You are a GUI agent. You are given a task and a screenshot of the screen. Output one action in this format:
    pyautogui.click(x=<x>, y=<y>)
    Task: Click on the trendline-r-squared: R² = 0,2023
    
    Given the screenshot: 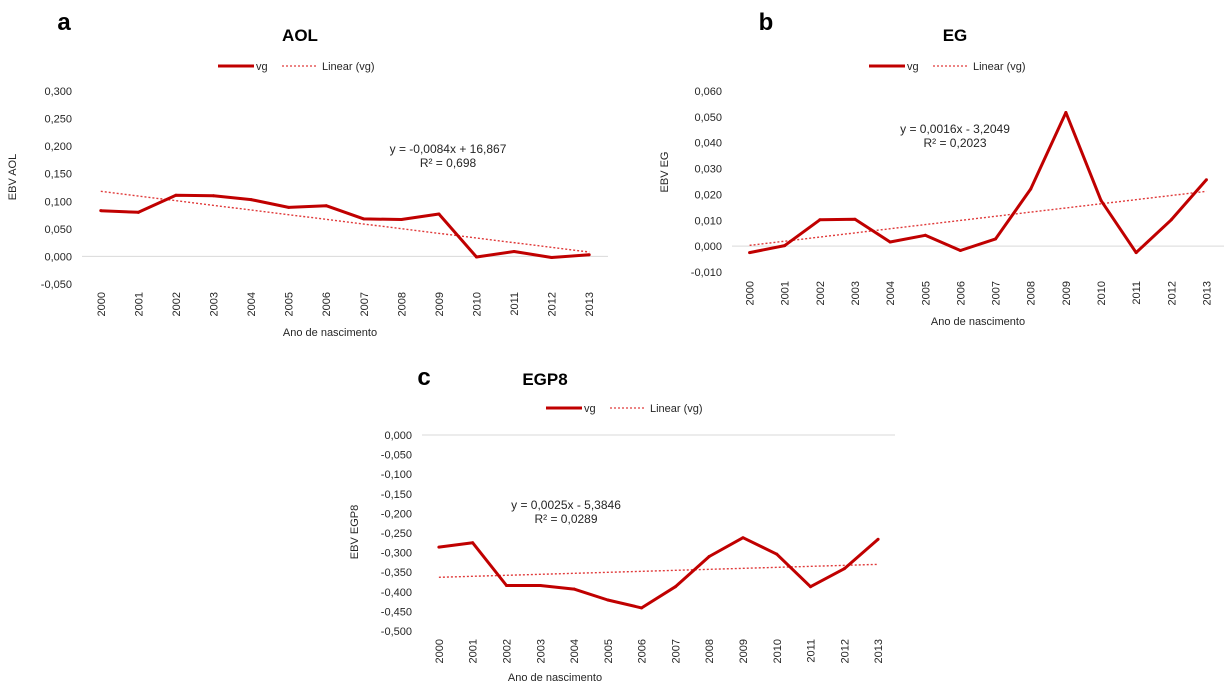 What is the action you would take?
    pyautogui.click(x=954, y=143)
    